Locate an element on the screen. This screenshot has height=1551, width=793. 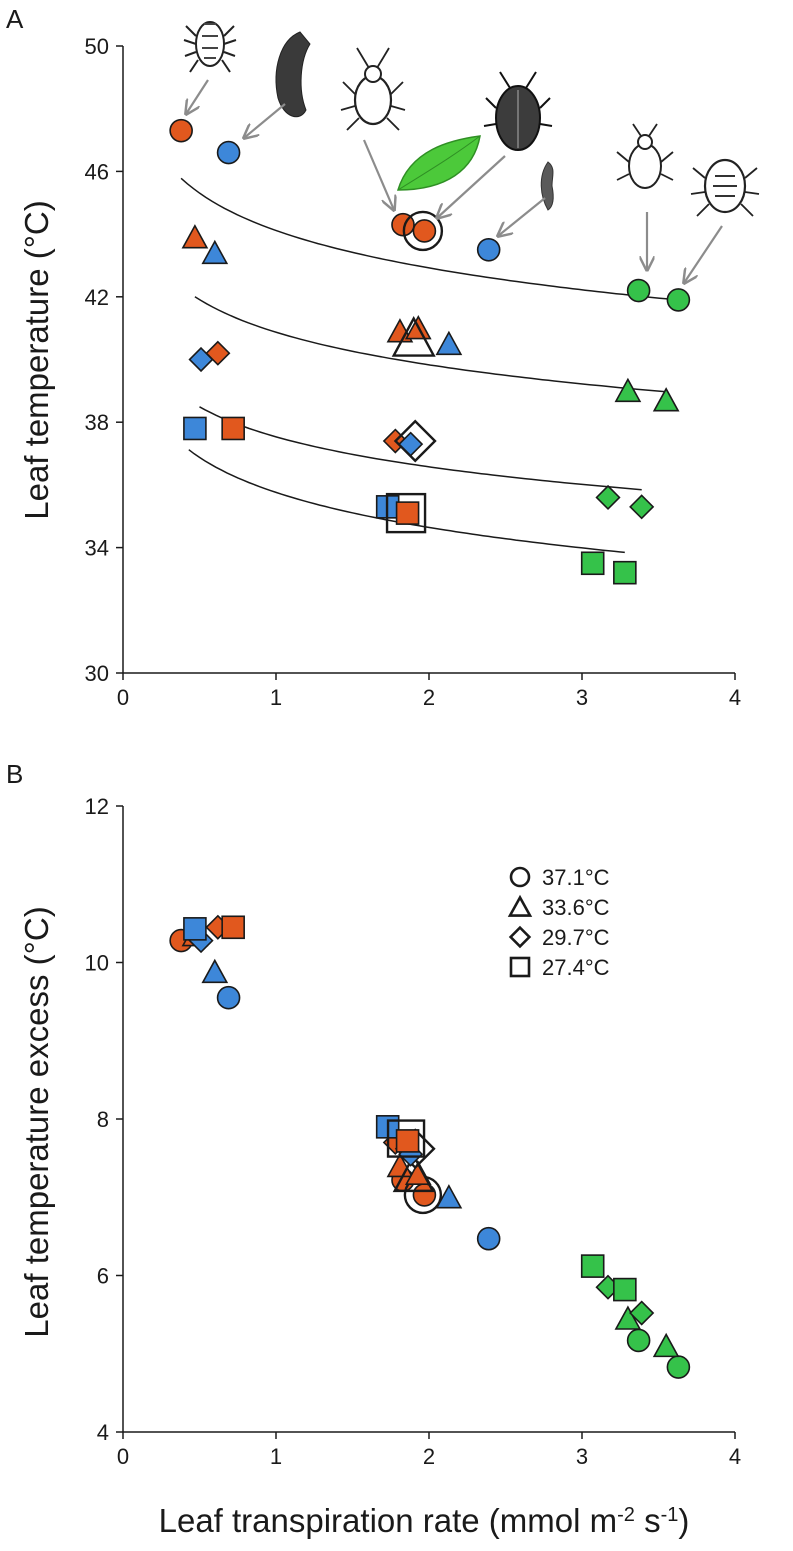
y-tick-label: 4 is located at coordinates (103, 1432).